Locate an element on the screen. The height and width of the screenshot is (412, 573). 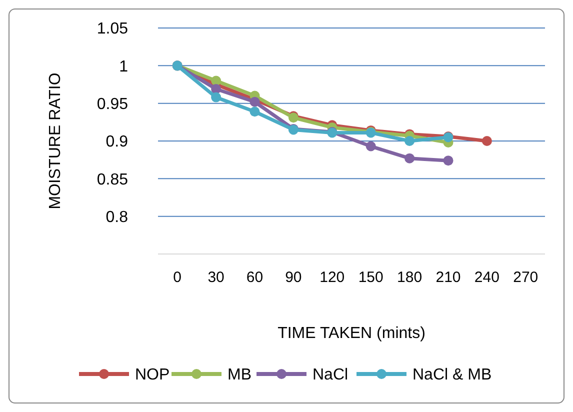
x-tick-label: 180 is located at coordinates (409, 277).